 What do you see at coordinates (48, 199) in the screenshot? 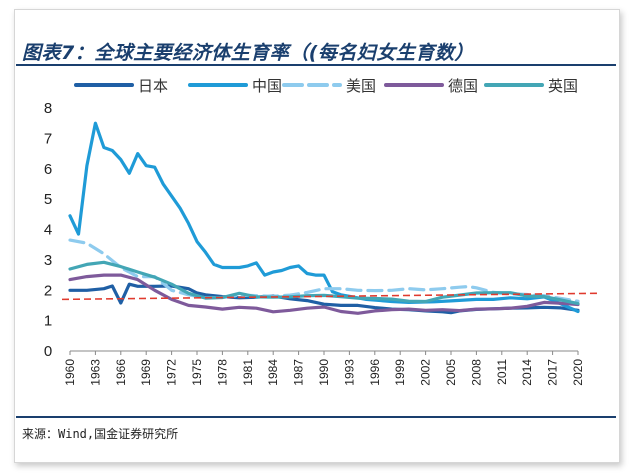
I see `y-tick-label: 5` at bounding box center [48, 199].